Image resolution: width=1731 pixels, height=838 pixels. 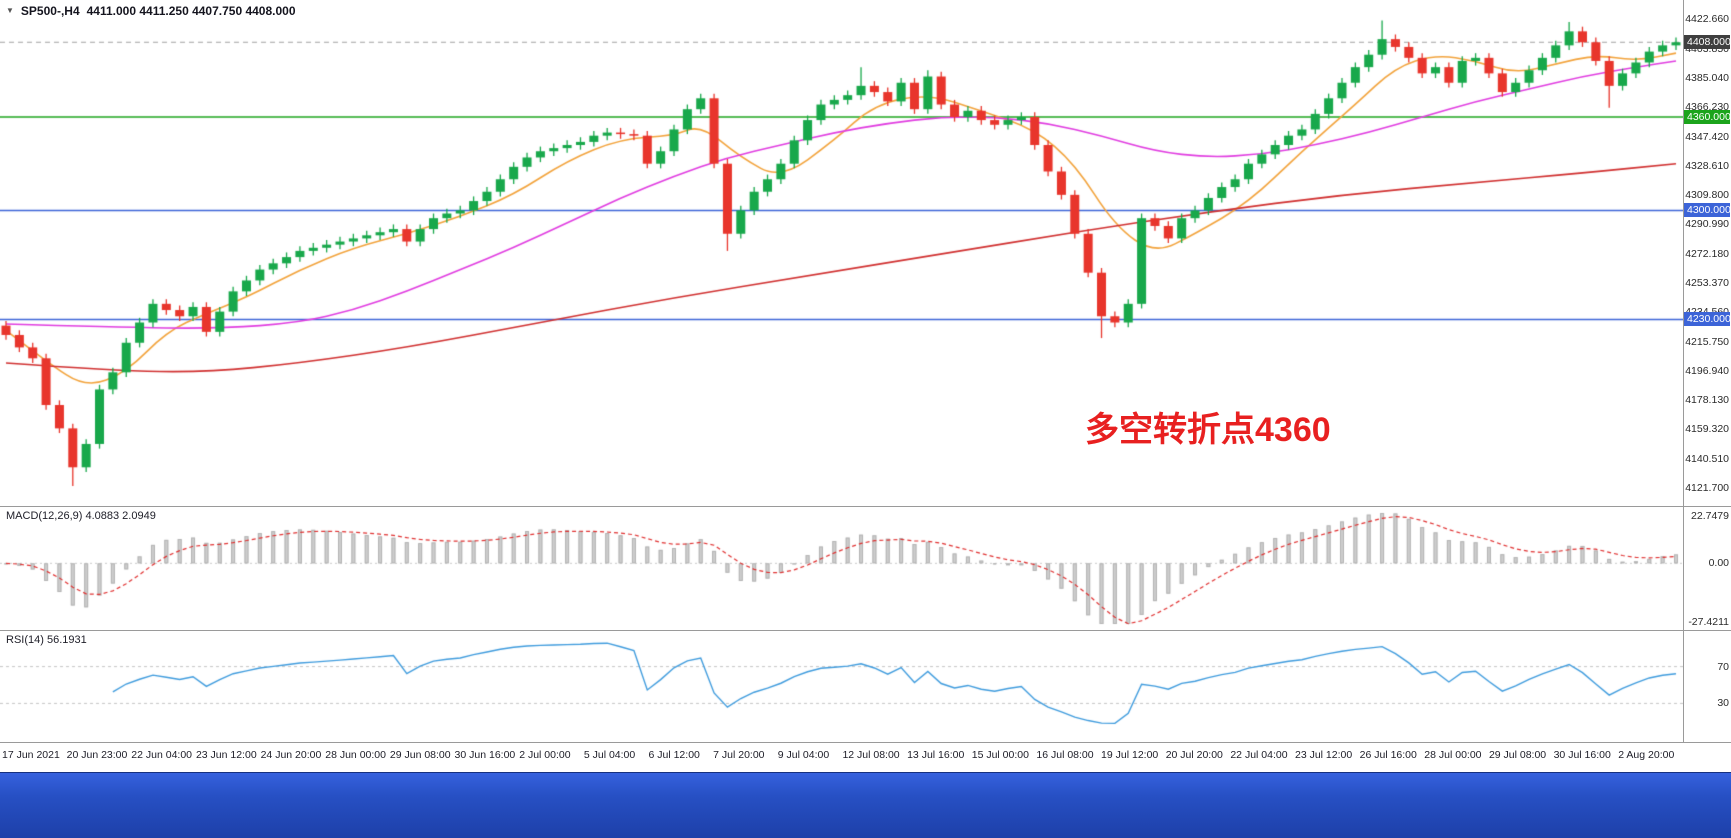 What do you see at coordinates (674, 755) in the screenshot?
I see `time-axis-label: 6 Jul 12:00` at bounding box center [674, 755].